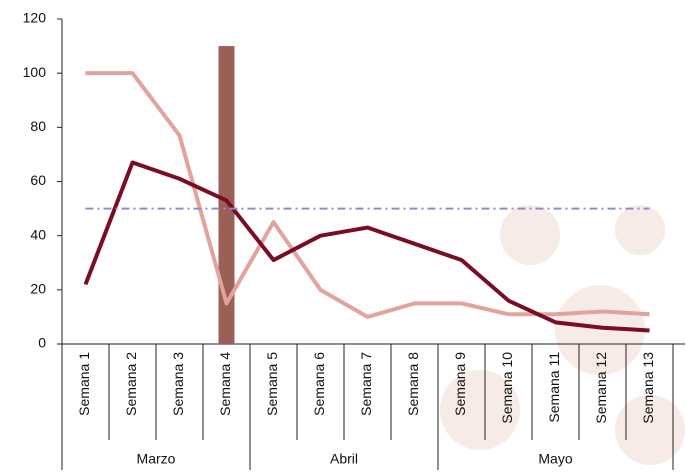 The height and width of the screenshot is (475, 686). What do you see at coordinates (131, 384) in the screenshot?
I see `x-tick-label: Semana 2` at bounding box center [131, 384].